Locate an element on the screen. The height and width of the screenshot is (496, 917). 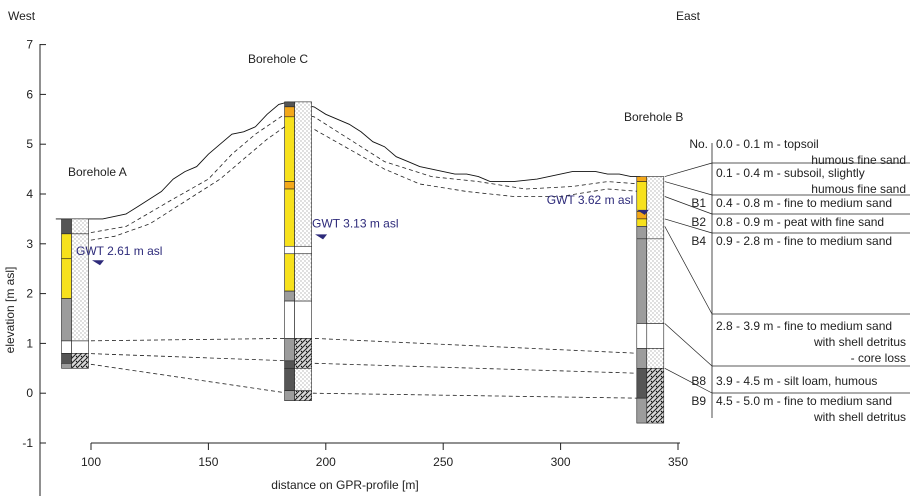
east-label: East is located at coordinates (688, 16).